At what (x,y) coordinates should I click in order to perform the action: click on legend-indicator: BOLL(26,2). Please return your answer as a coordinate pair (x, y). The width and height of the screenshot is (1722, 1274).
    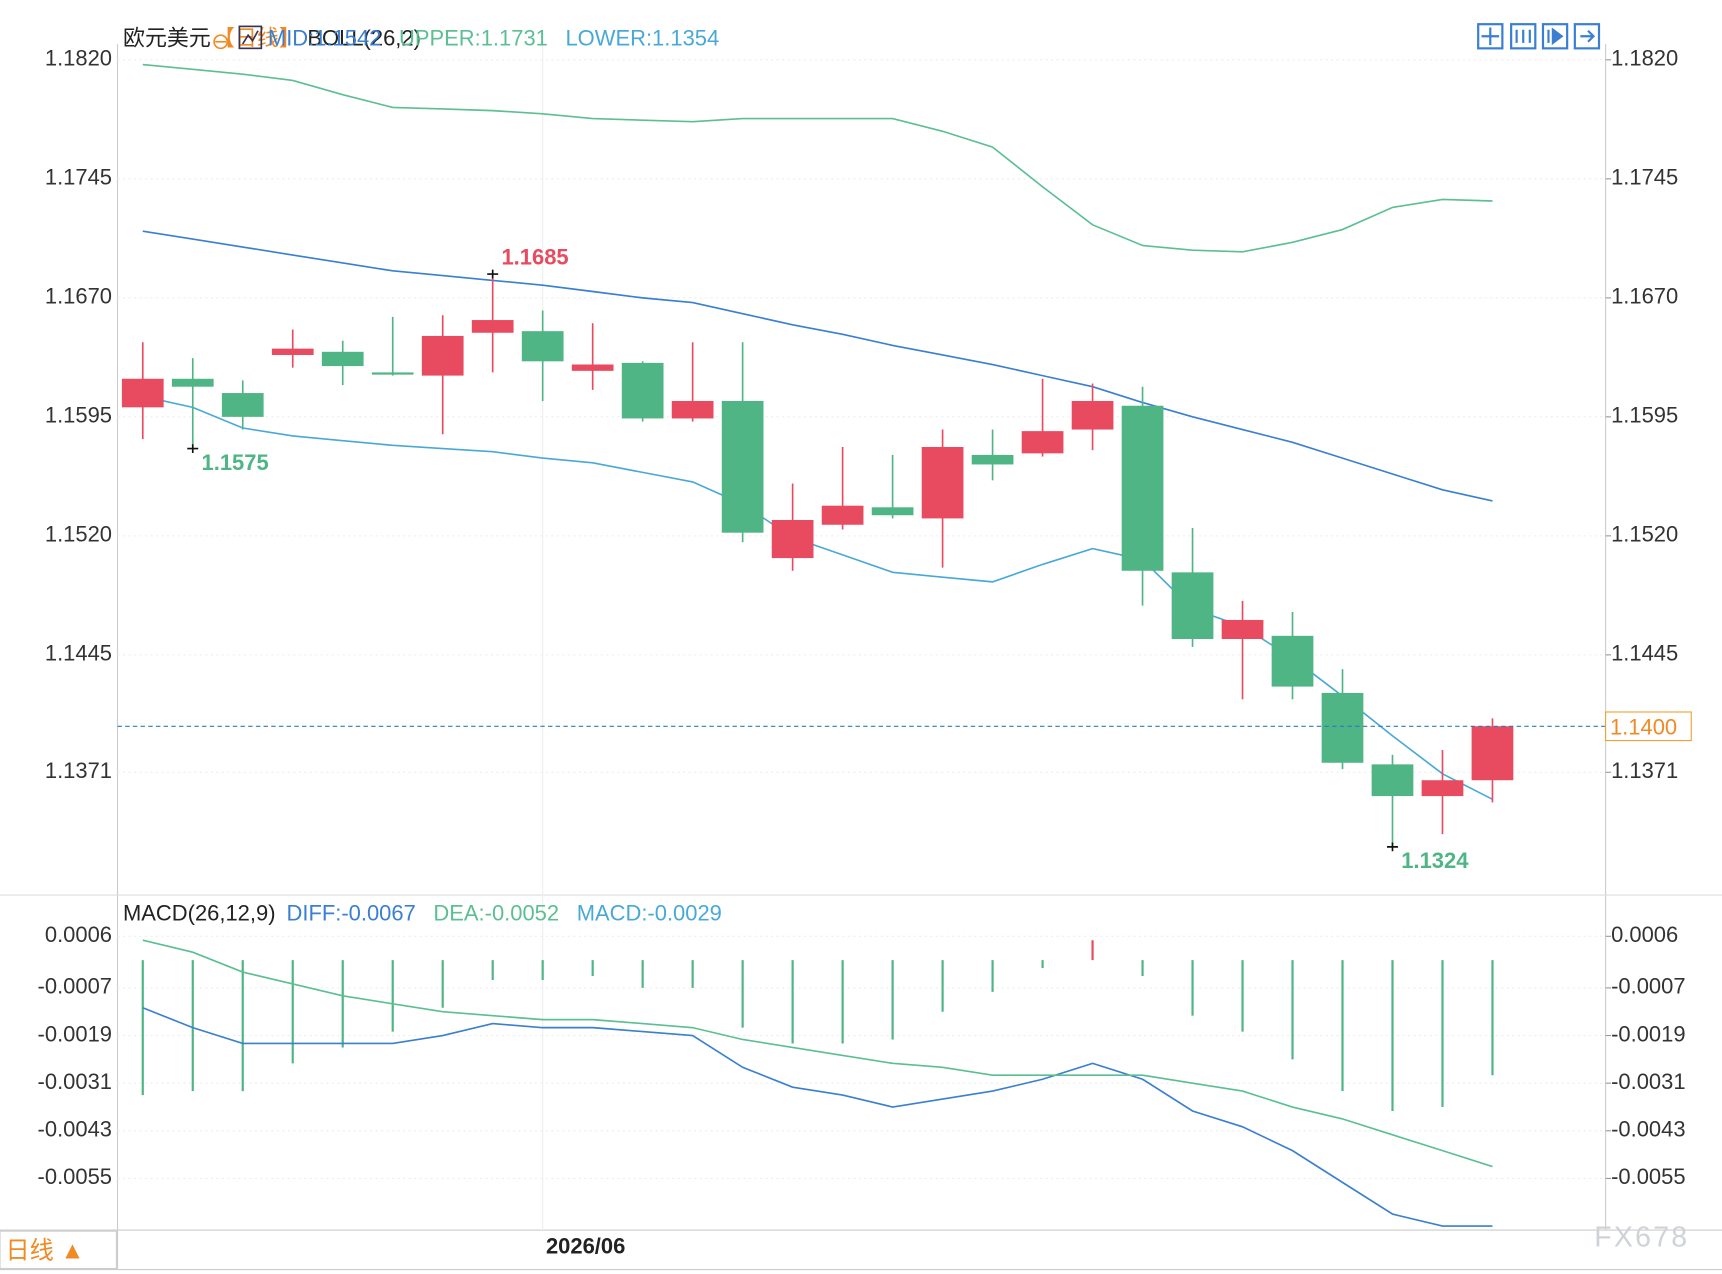
    Looking at the image, I should click on (364, 37).